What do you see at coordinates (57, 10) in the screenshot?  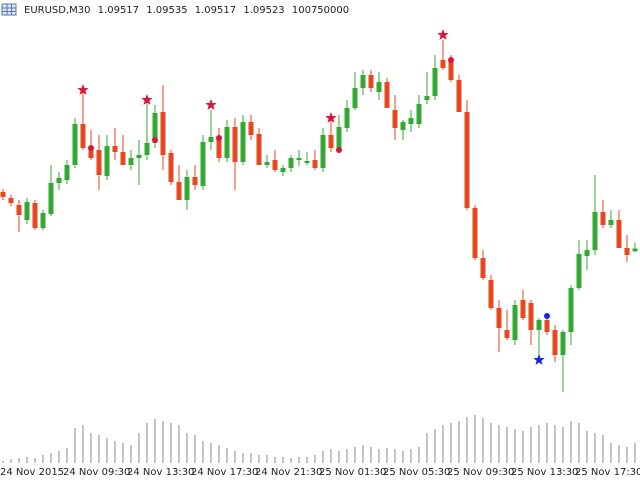 I see `symbol: EURUSD,M30` at bounding box center [57, 10].